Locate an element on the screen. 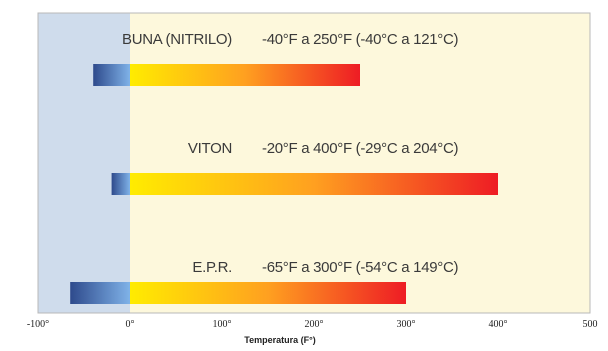  bar-warm-e-p-r is located at coordinates (268, 293).